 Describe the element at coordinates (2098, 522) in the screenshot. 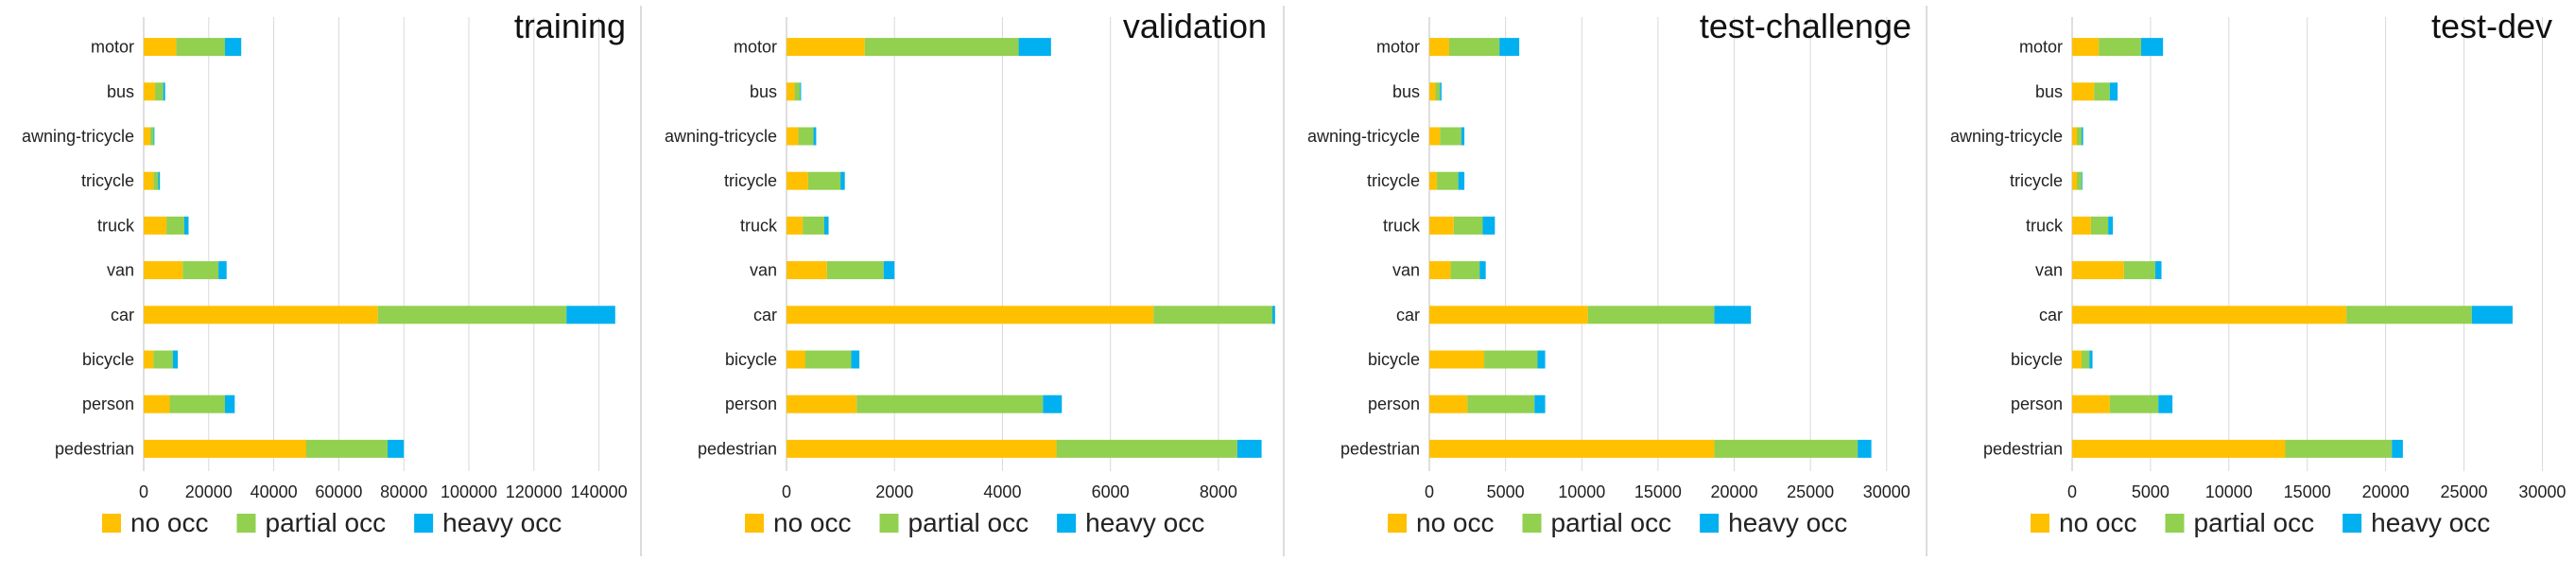

I see `legend-label: no occ` at that location.